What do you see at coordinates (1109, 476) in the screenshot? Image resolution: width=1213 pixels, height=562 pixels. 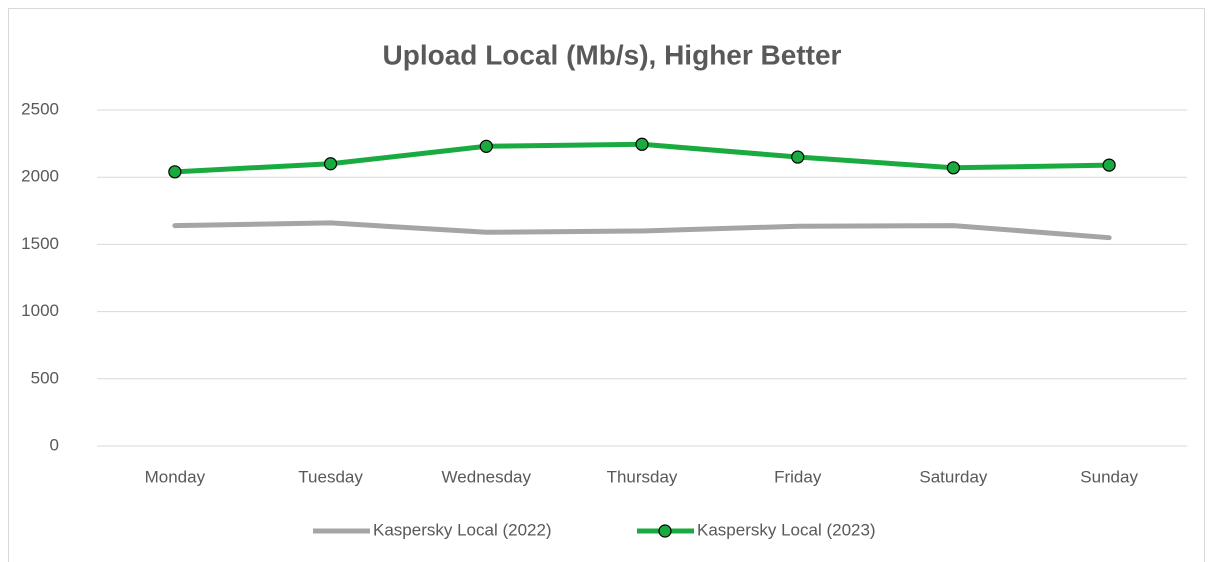 I see `x-tick-label: Sunday` at bounding box center [1109, 476].